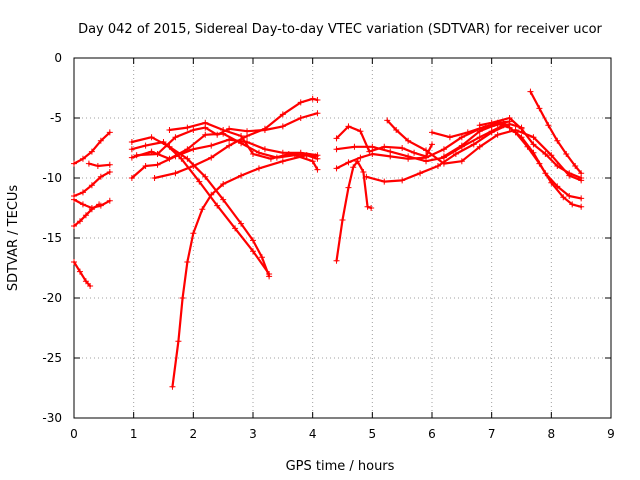  What do you see at coordinates (52, 238) in the screenshot?
I see `y-tick-labels: 0 -5 -10 -15 -20 -25 -30` at bounding box center [52, 238].